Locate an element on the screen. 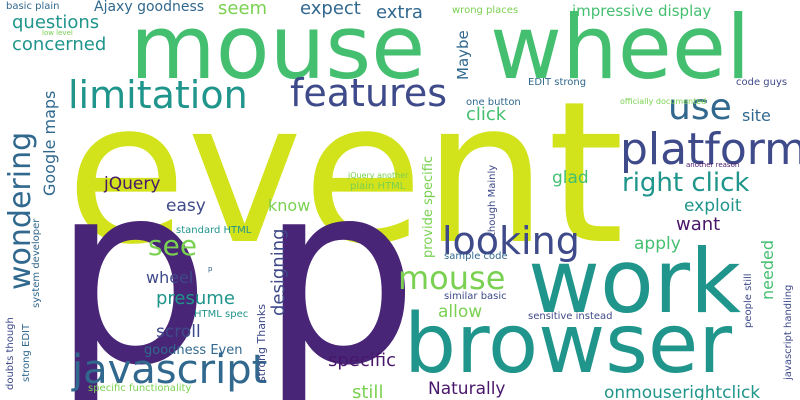  word-right-click: right click is located at coordinates (686, 183).